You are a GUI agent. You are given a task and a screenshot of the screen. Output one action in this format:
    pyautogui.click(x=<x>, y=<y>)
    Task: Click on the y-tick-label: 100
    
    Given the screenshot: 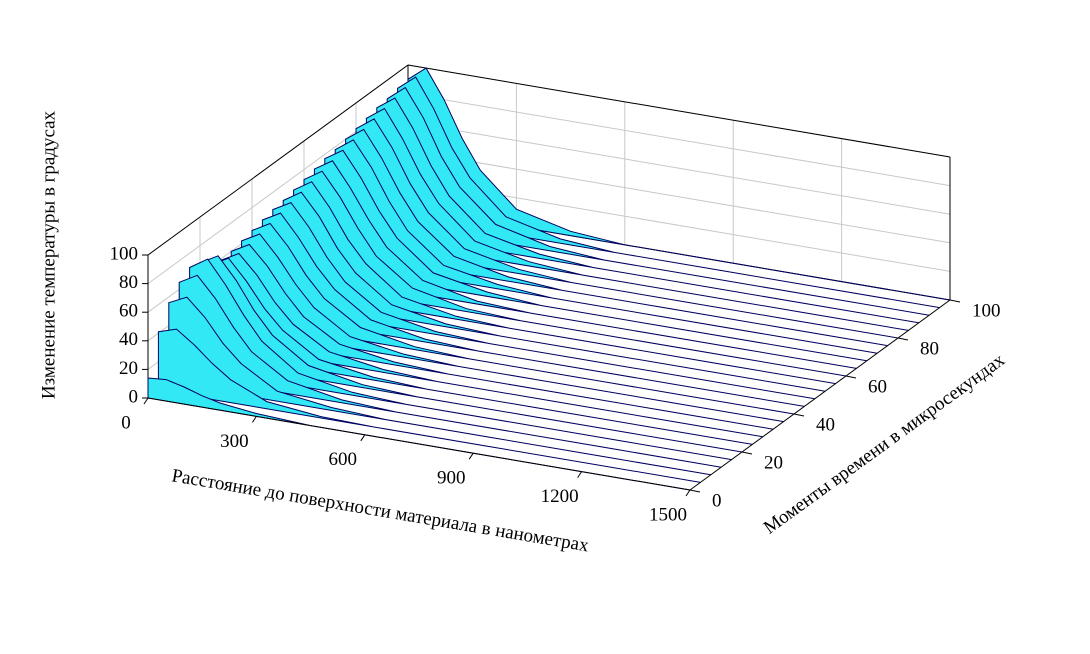 What is the action you would take?
    pyautogui.click(x=986, y=310)
    